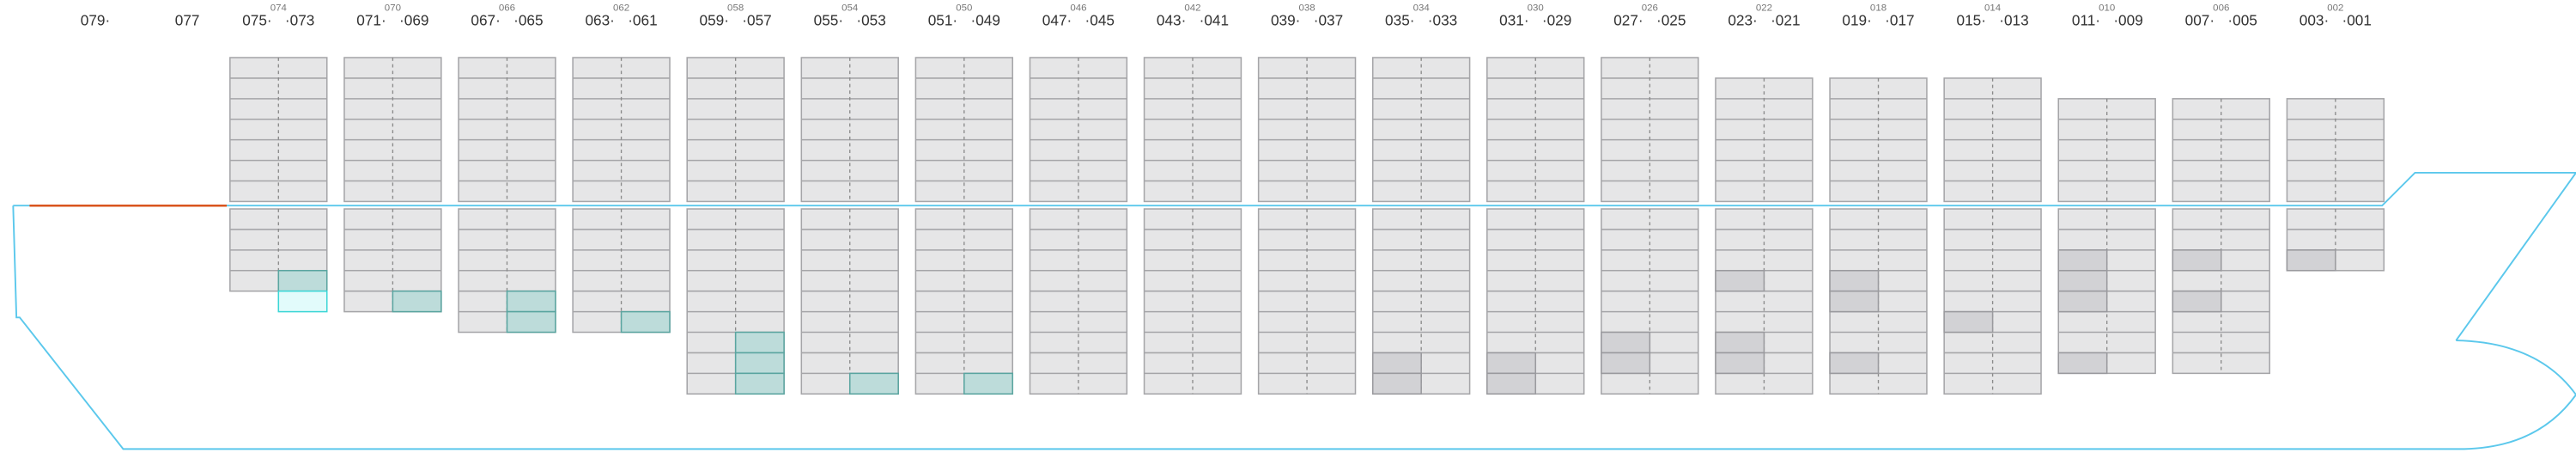 This screenshot has width=2576, height=453. Describe the element at coordinates (1628, 19) in the screenshot. I see `bay-label: 027·` at that location.